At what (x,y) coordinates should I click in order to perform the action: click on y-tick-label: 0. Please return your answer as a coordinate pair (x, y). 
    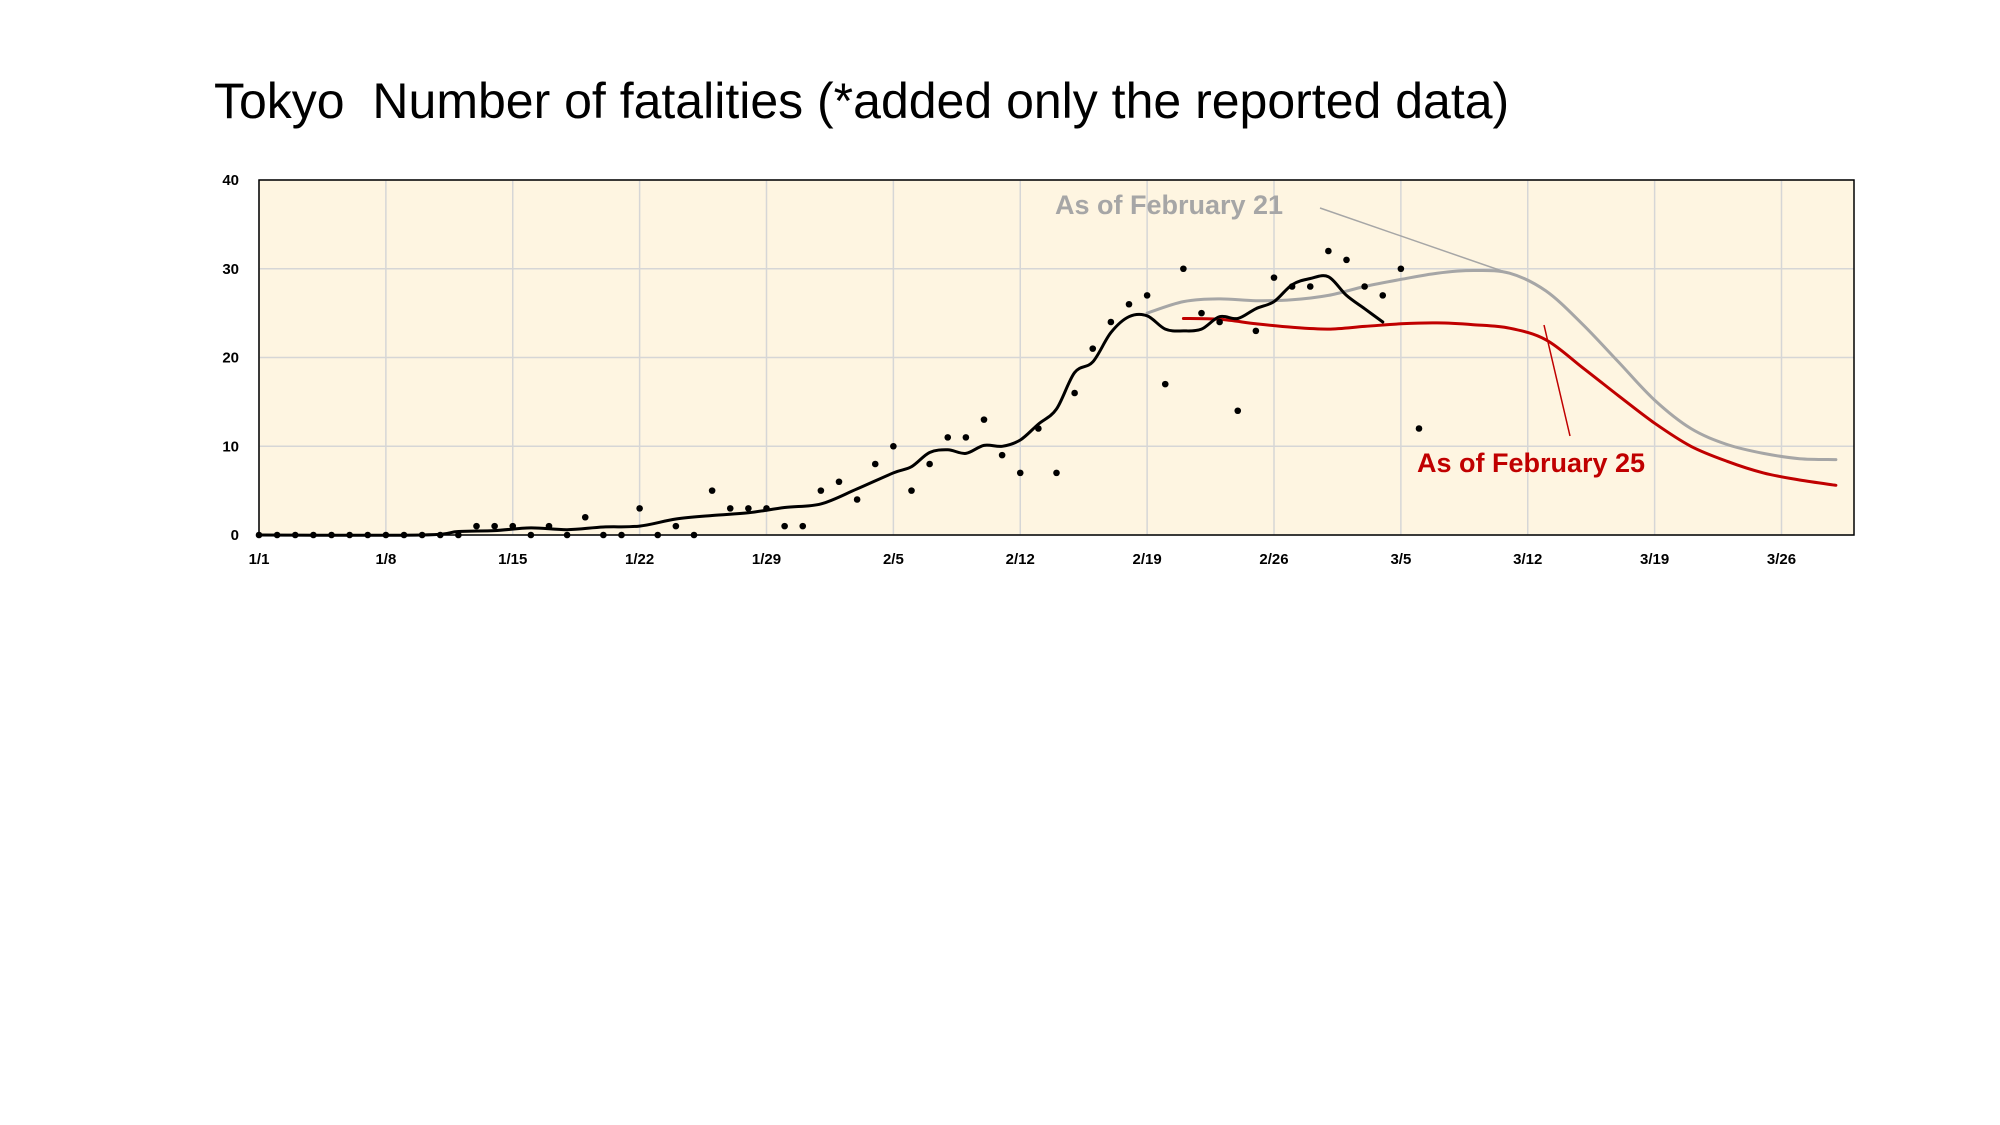
    Looking at the image, I should click on (235, 535).